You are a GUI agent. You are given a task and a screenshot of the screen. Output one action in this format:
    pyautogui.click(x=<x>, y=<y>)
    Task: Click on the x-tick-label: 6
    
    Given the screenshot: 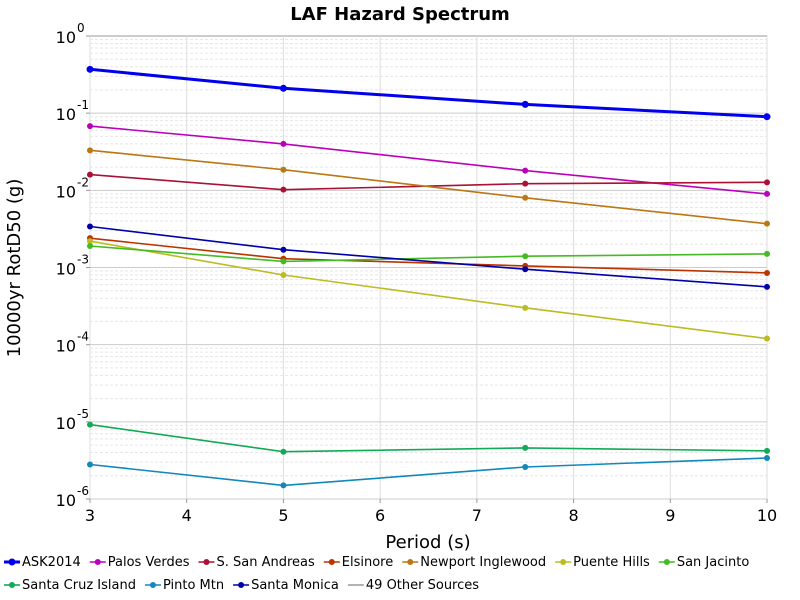 What is the action you would take?
    pyautogui.click(x=380, y=515)
    